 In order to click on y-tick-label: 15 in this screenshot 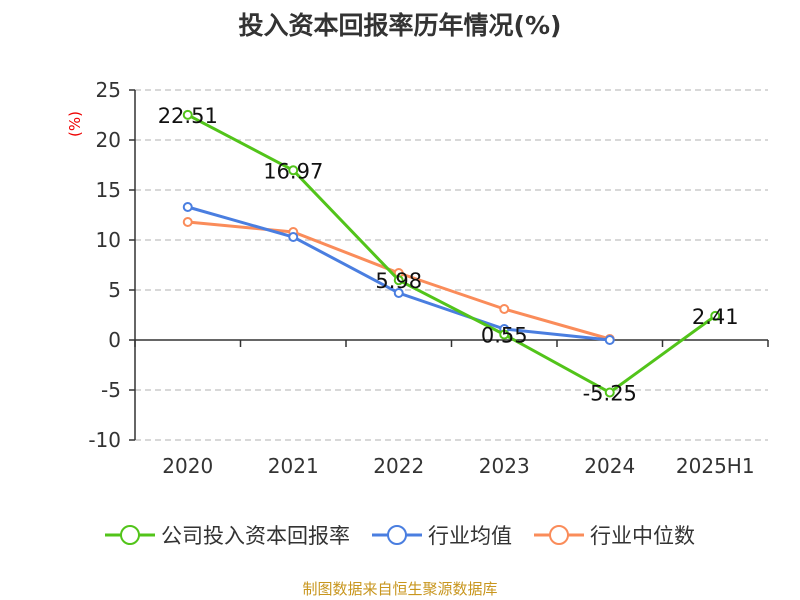, I will do `click(108, 190)`.